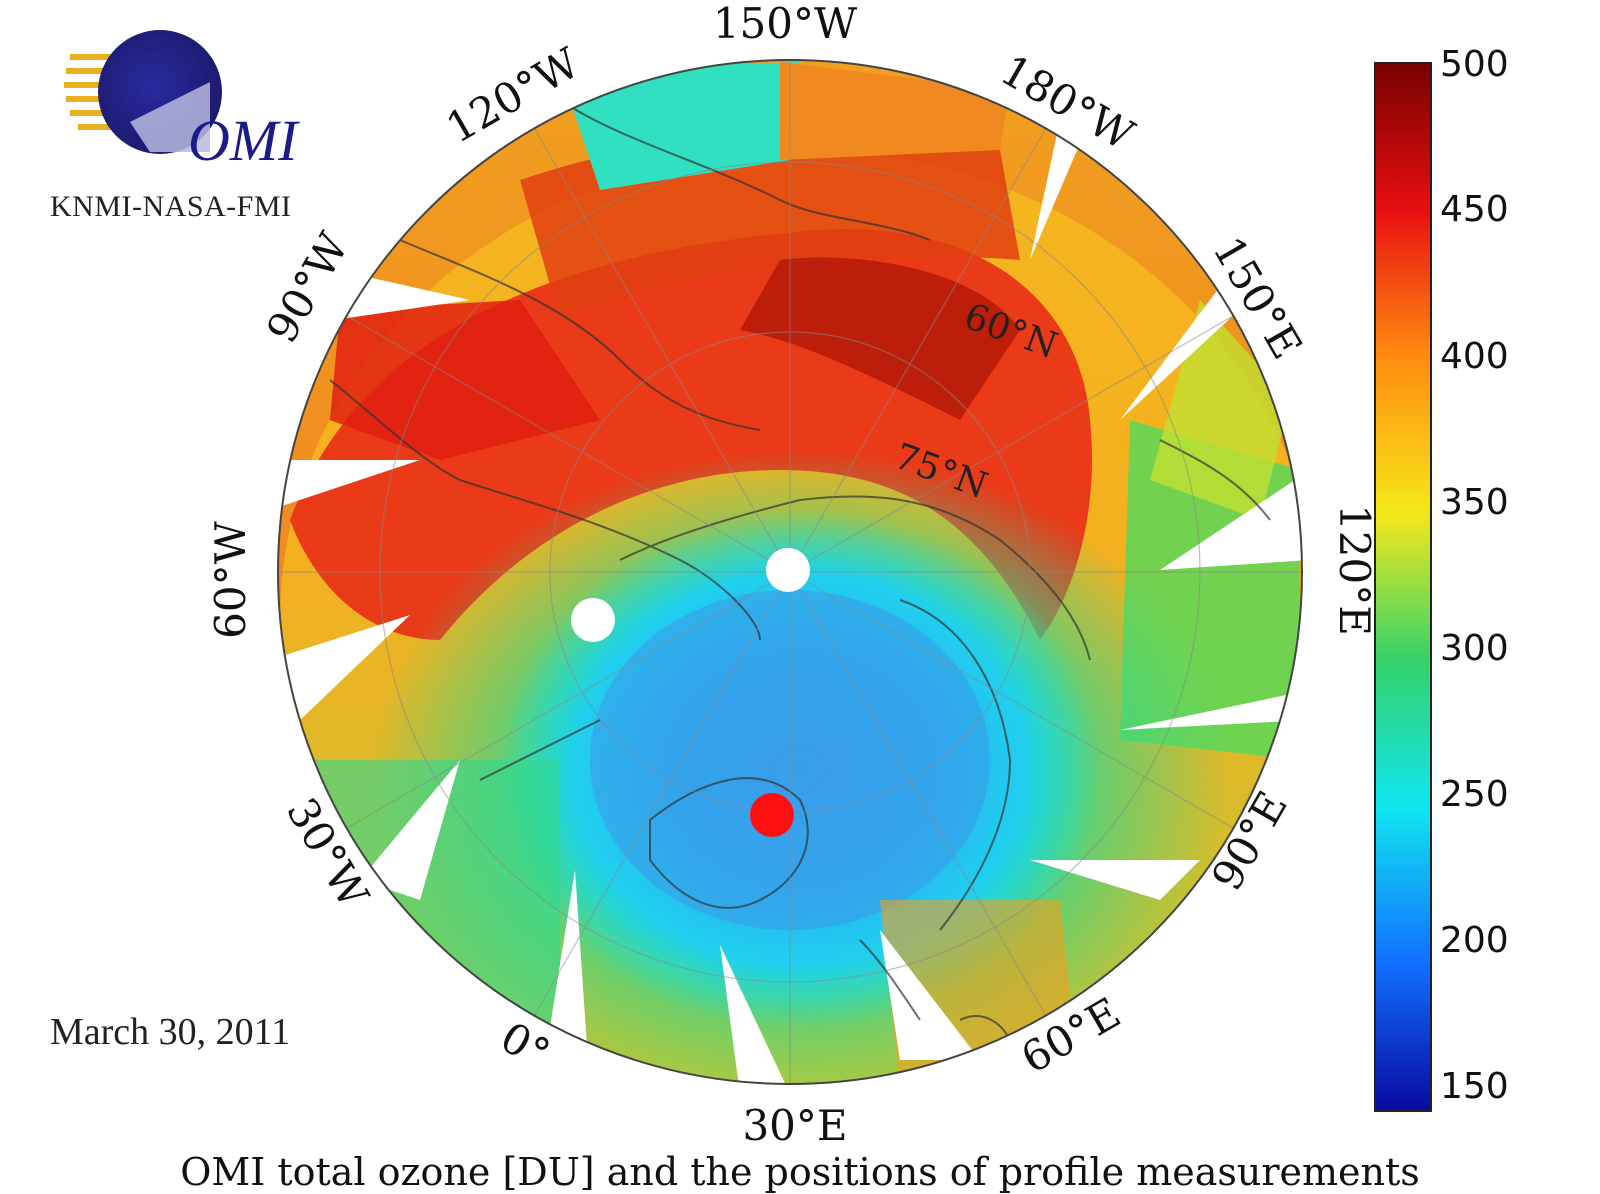 This screenshot has height=1194, width=1600. I want to click on logo-swoosh-icon, so click(170, 117).